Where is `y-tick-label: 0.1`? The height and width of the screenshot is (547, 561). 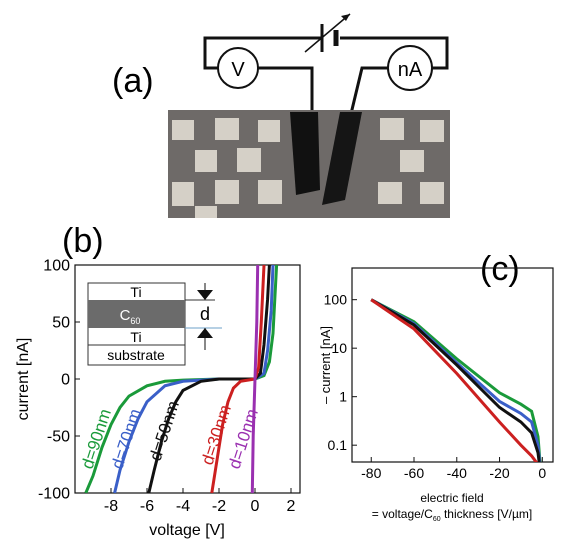
y-tick-label: 0.1 is located at coordinates (338, 445).